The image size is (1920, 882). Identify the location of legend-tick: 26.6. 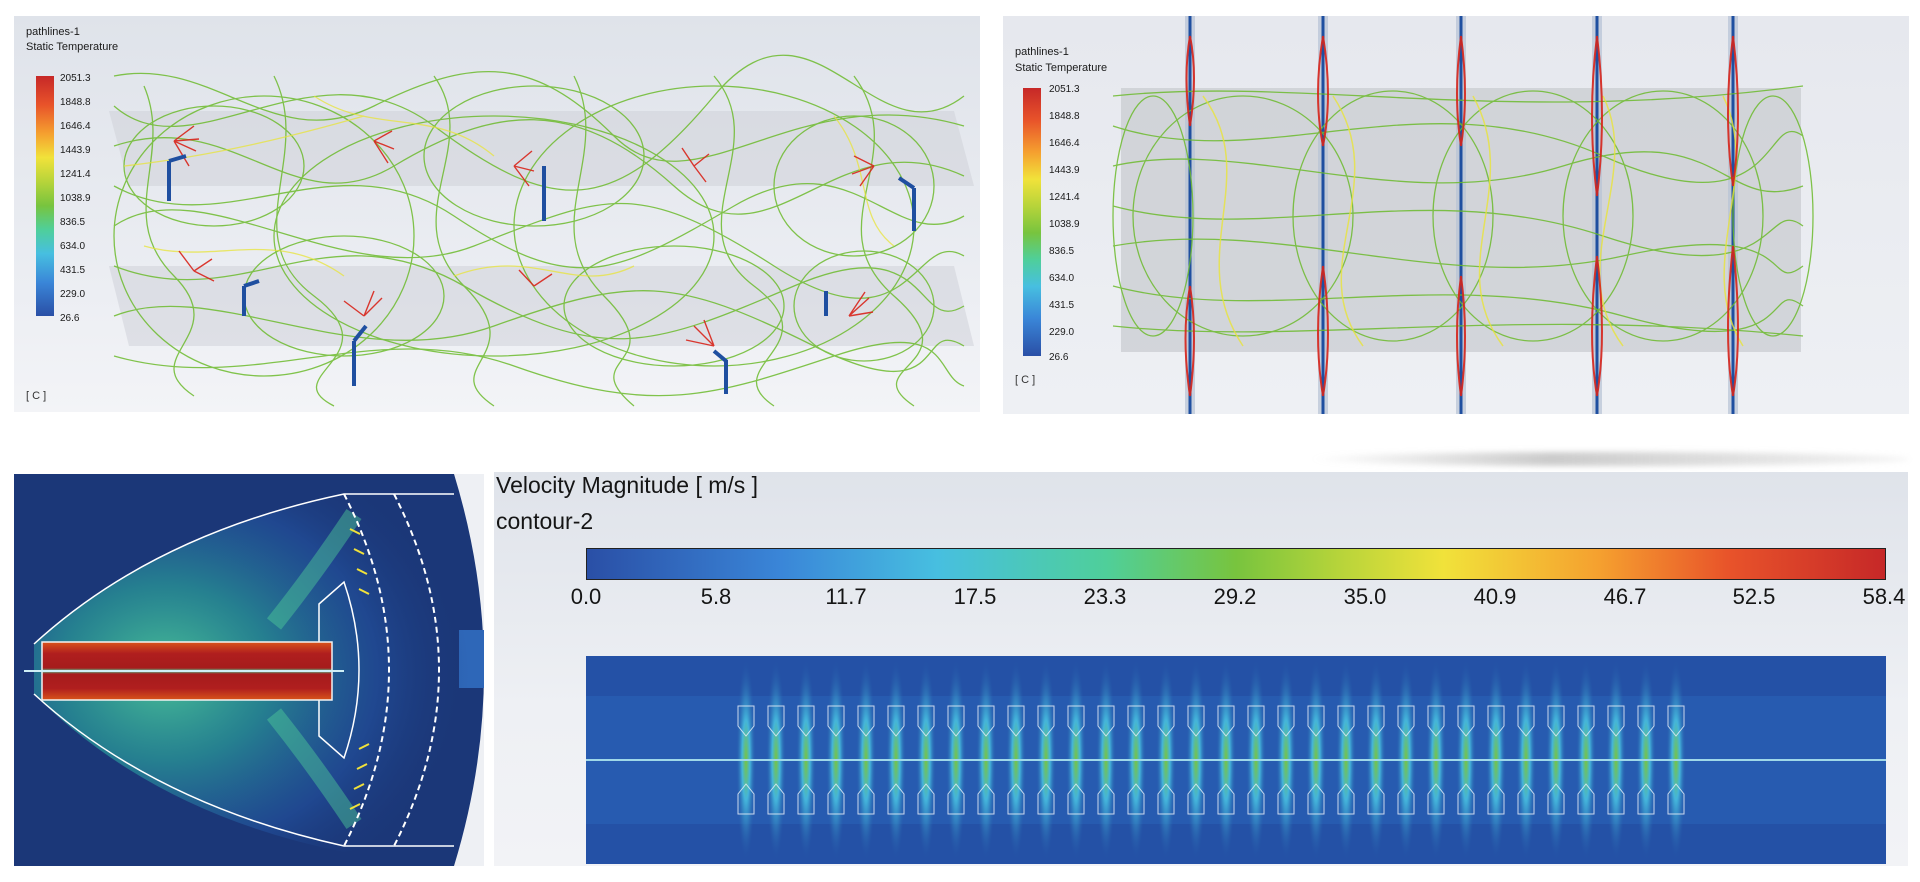
(1059, 357).